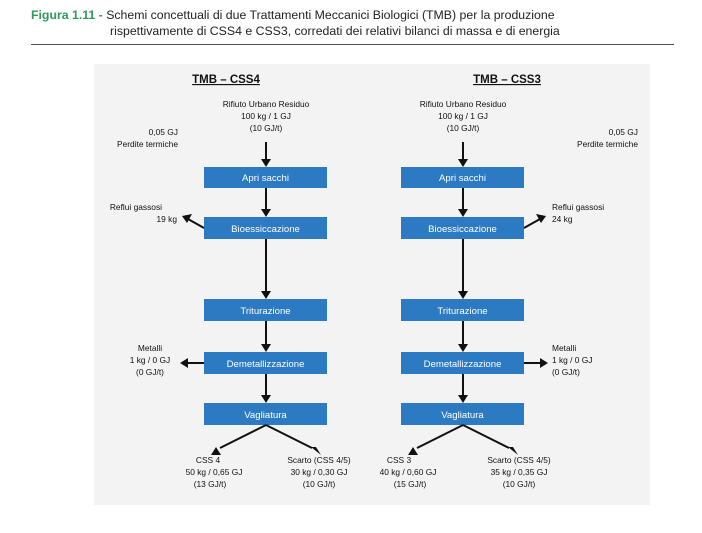 The height and width of the screenshot is (533, 702). What do you see at coordinates (266, 116) in the screenshot?
I see `left-input-line-2: 100 kg / 1 GJ` at bounding box center [266, 116].